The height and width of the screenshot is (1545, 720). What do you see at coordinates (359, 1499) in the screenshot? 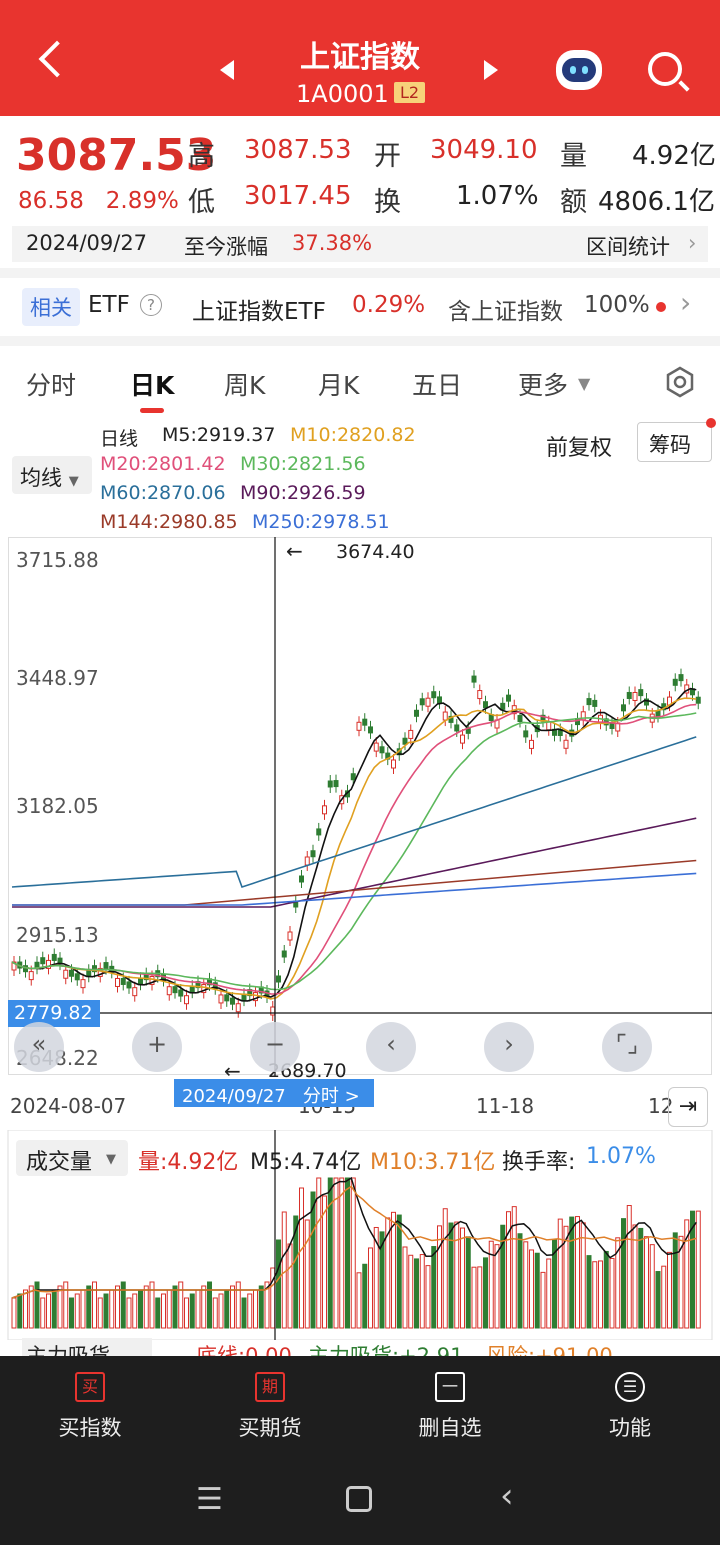
I see `home-nav-icon` at bounding box center [359, 1499].